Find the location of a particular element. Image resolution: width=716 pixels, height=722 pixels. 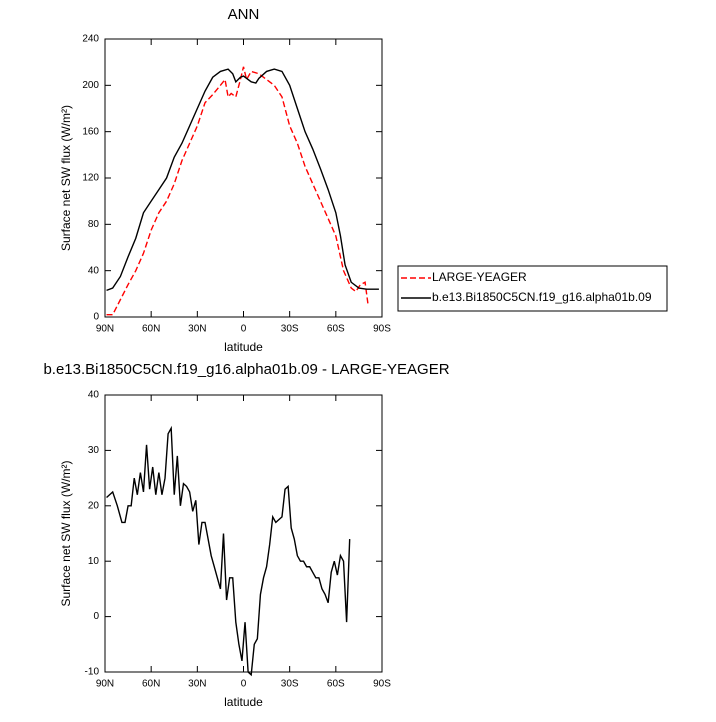

legend-label: b.e13.Bi1850C5CN.f19_g16.alpha01b.09 is located at coordinates (542, 297).